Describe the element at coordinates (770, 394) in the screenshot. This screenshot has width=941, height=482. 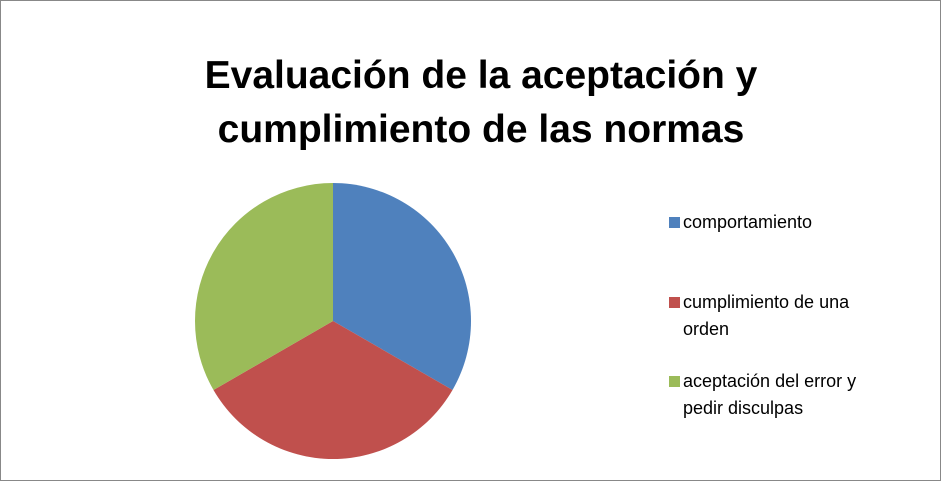
I see `legend-label: aceptación del error y pedir disculpas` at that location.